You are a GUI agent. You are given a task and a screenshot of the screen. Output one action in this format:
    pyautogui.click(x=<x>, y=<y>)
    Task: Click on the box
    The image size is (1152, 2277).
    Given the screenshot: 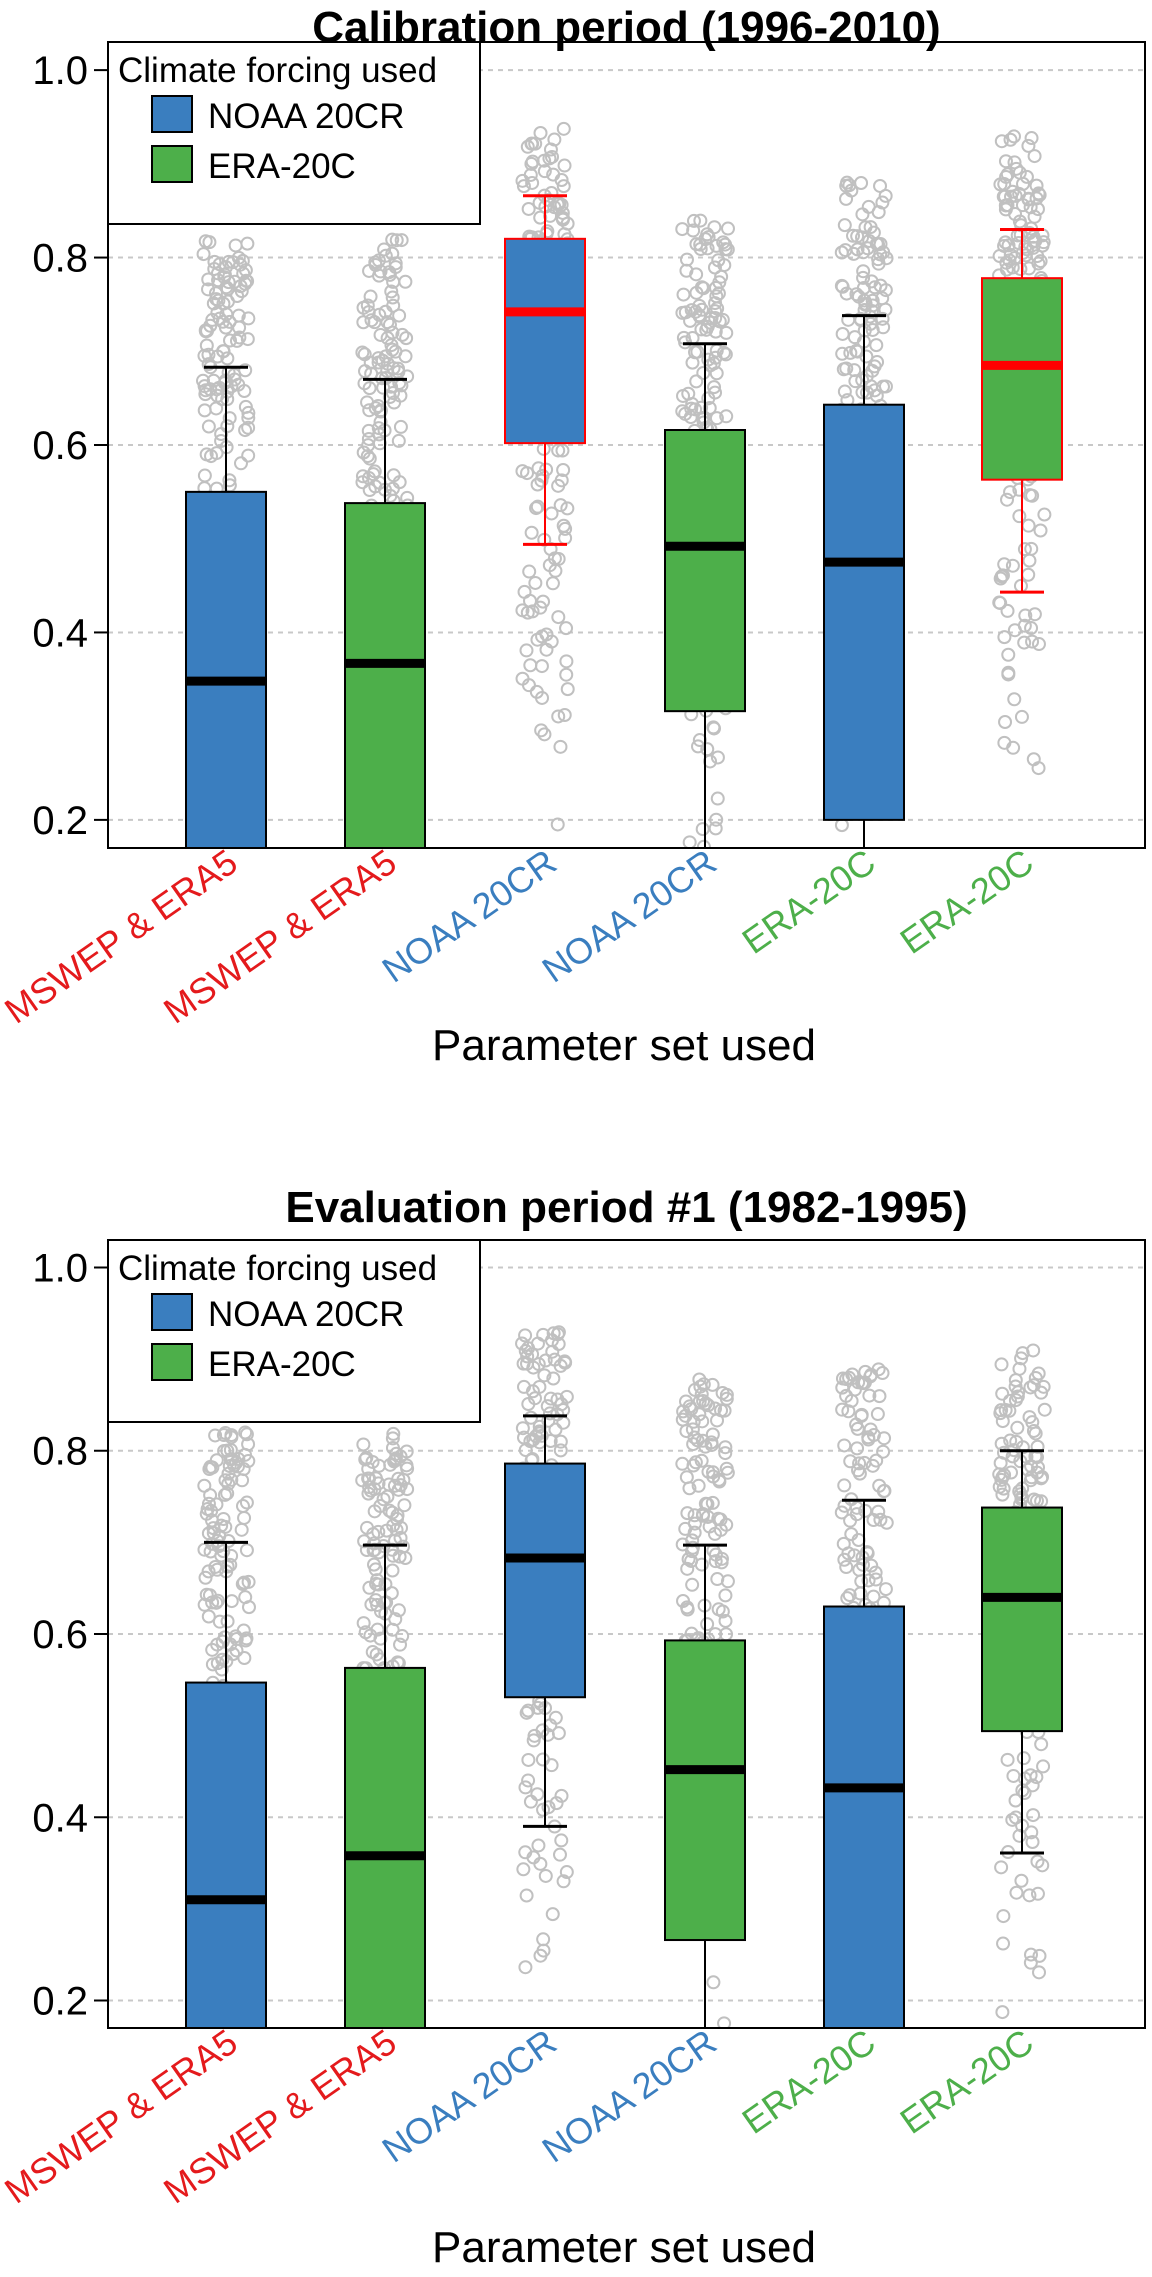 What is the action you would take?
    pyautogui.click(x=864, y=1816)
    